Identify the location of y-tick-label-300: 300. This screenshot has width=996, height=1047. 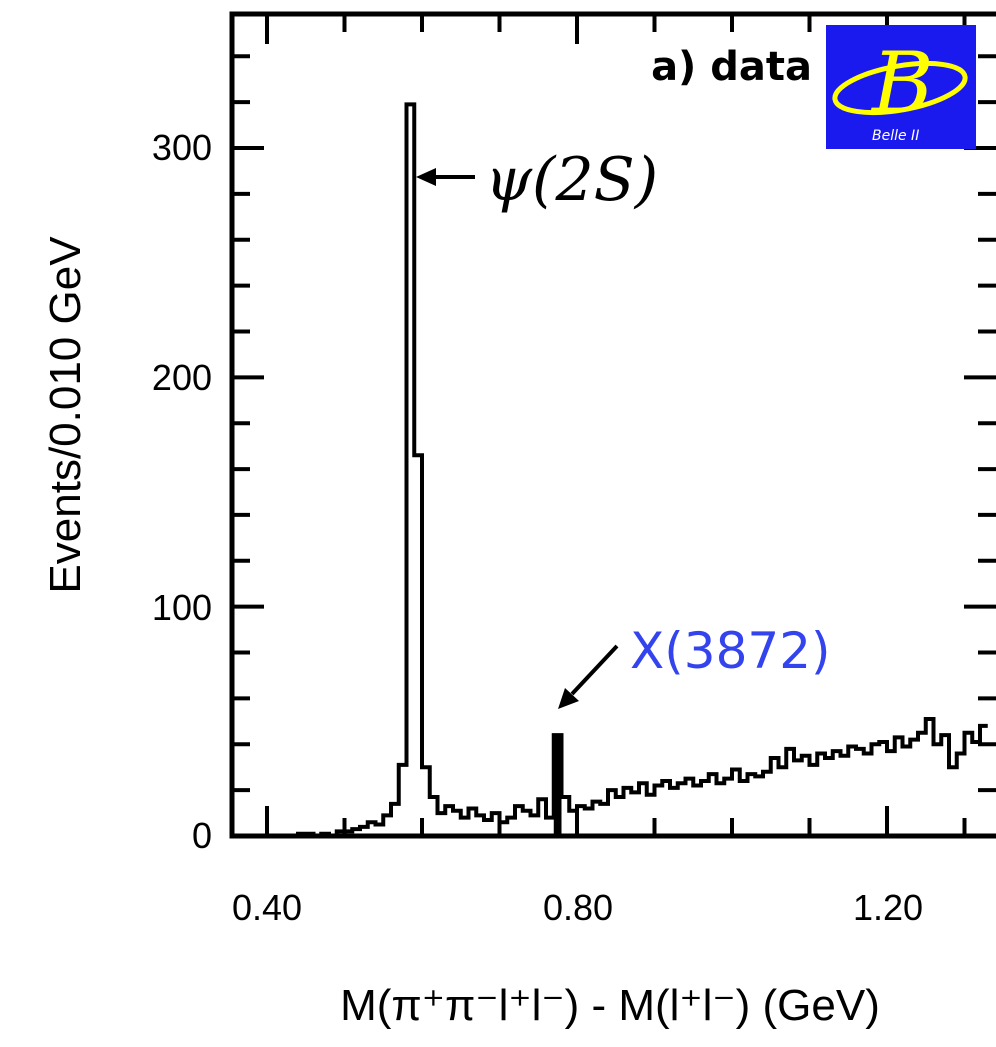
(182, 147).